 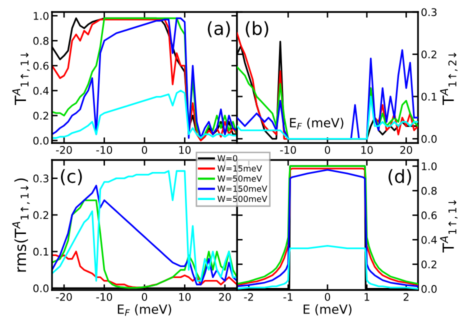 I want to click on legend-label: W=150meV, so click(x=243, y=189).